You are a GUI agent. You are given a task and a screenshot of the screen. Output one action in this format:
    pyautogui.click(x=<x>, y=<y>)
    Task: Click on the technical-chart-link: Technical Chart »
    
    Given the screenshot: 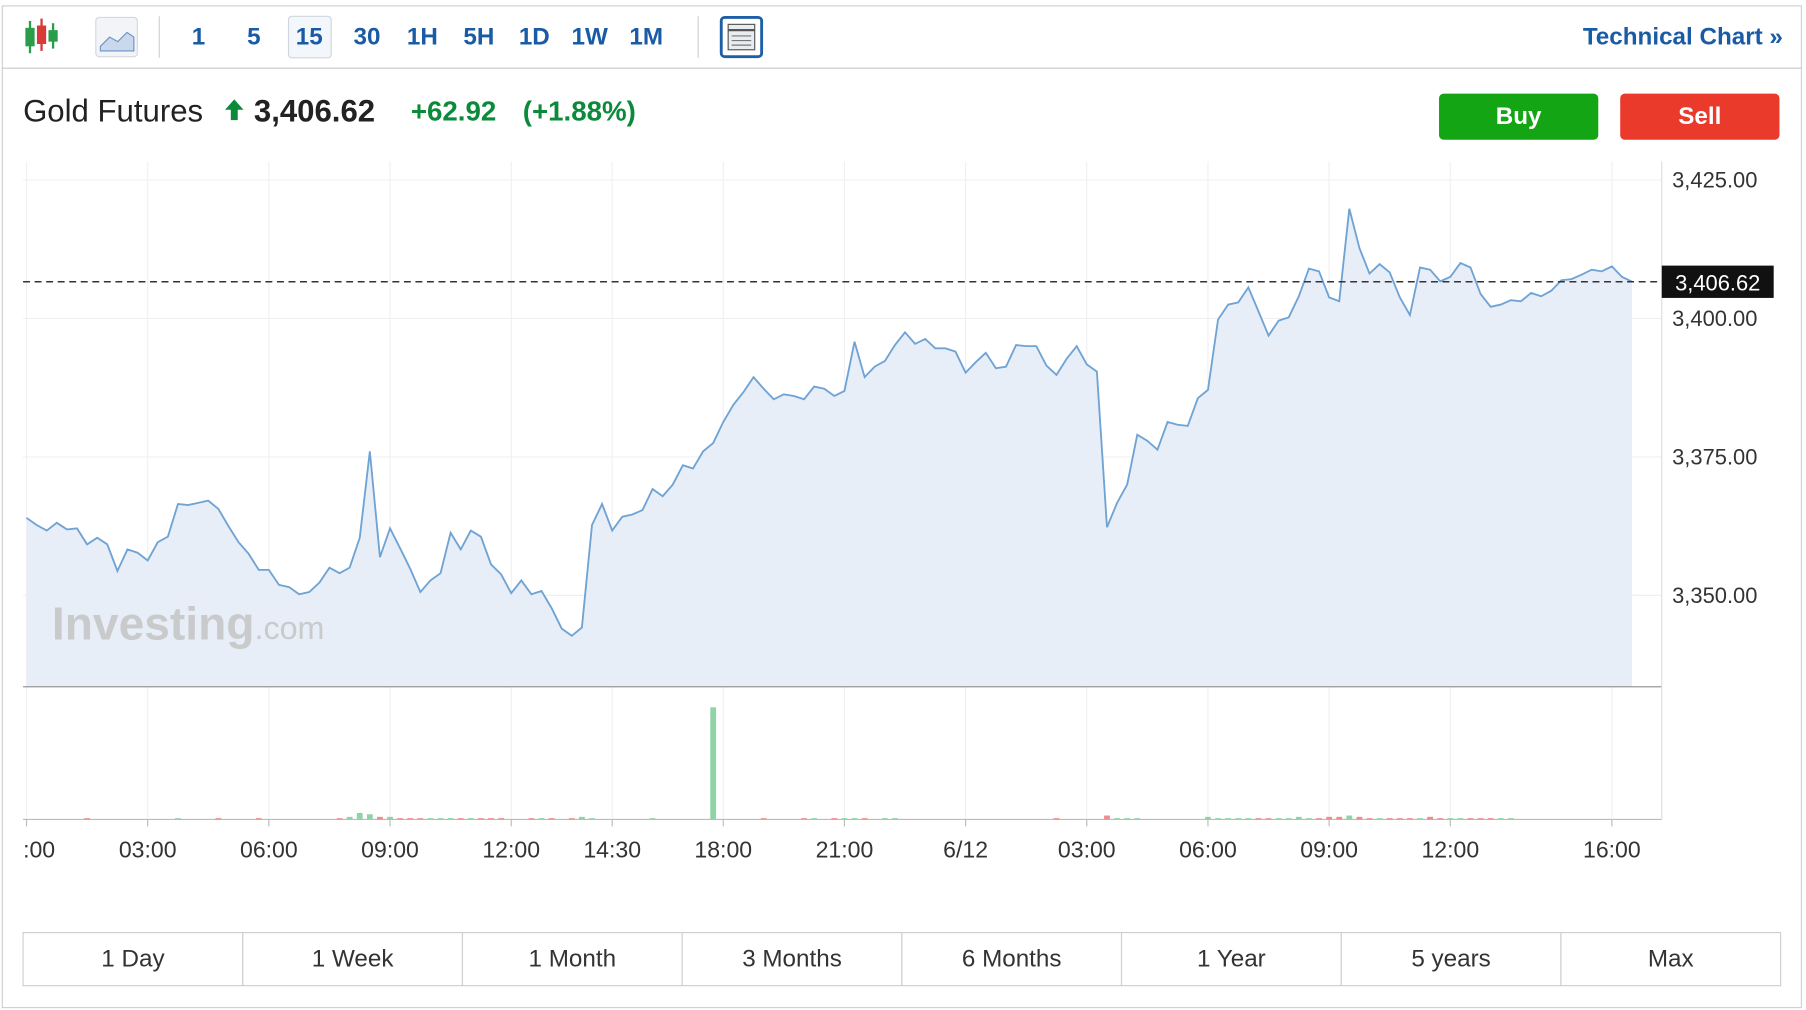 What is the action you would take?
    pyautogui.click(x=1683, y=37)
    